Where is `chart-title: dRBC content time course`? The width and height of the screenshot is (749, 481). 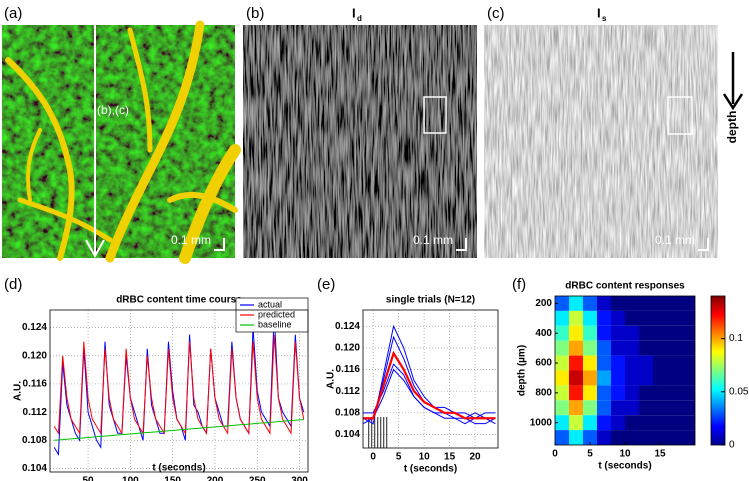
chart-title: dRBC content time course is located at coordinates (179, 300).